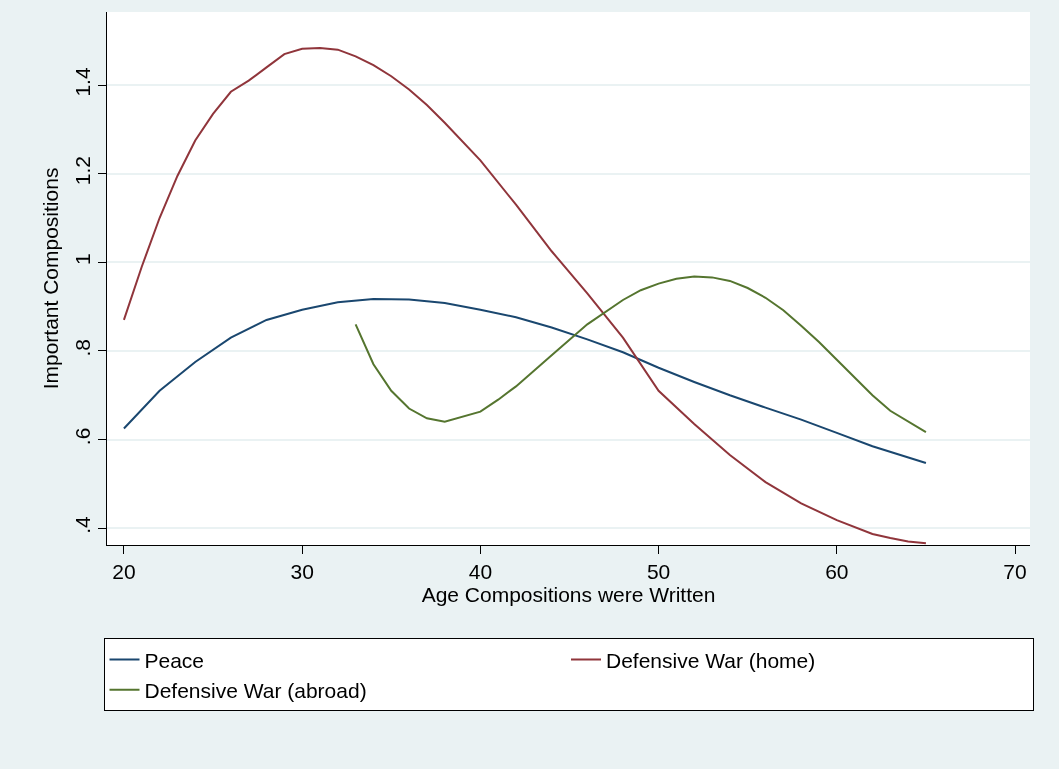 The image size is (1059, 769). Describe the element at coordinates (568, 595) in the screenshot. I see `x-axis-title: Age Compositions were Written` at that location.